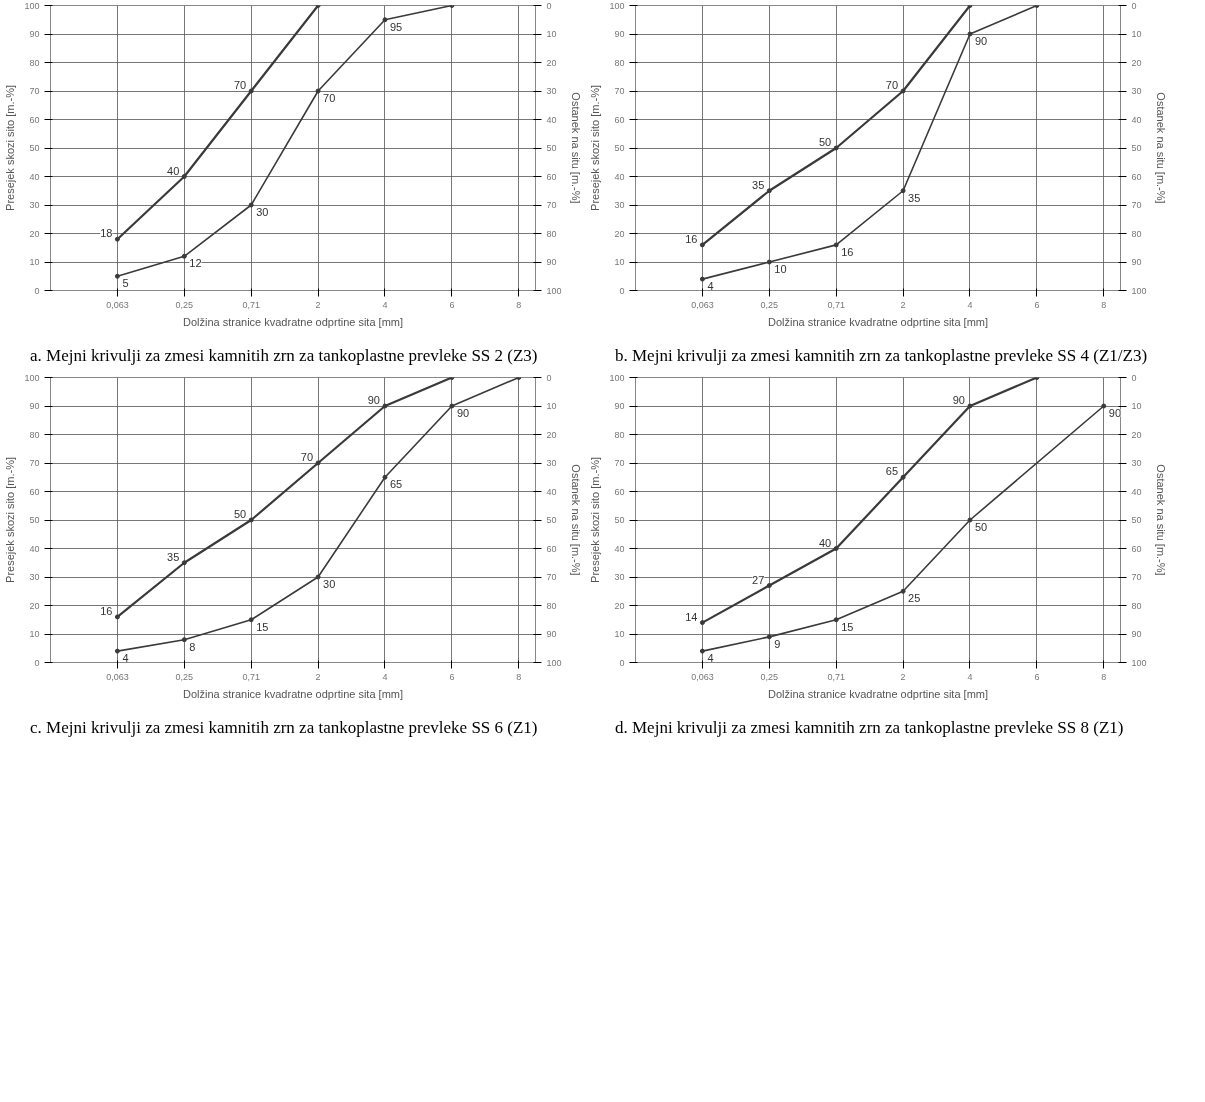  What do you see at coordinates (914, 598) in the screenshot?
I see `data-label: 25` at bounding box center [914, 598].